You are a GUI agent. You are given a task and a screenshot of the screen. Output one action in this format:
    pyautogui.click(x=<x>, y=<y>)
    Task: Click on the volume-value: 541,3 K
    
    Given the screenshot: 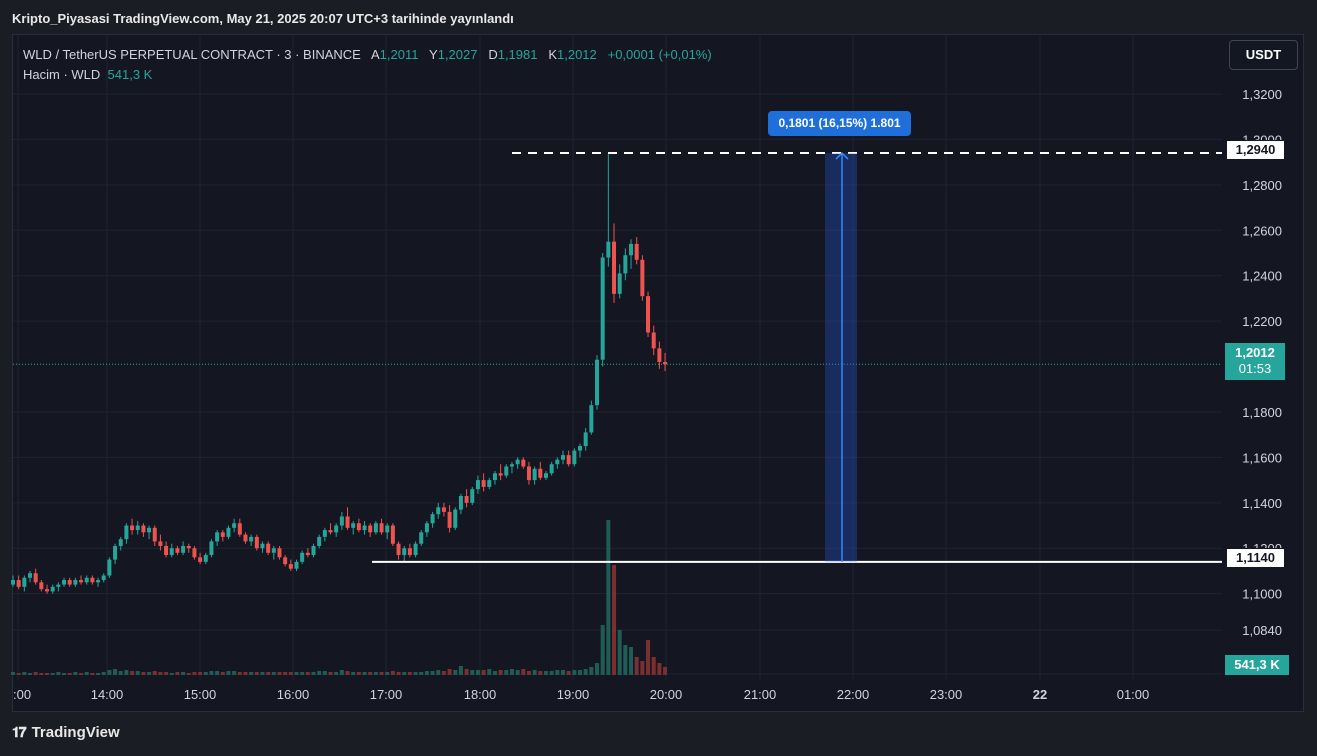 What is the action you would take?
    pyautogui.click(x=130, y=74)
    